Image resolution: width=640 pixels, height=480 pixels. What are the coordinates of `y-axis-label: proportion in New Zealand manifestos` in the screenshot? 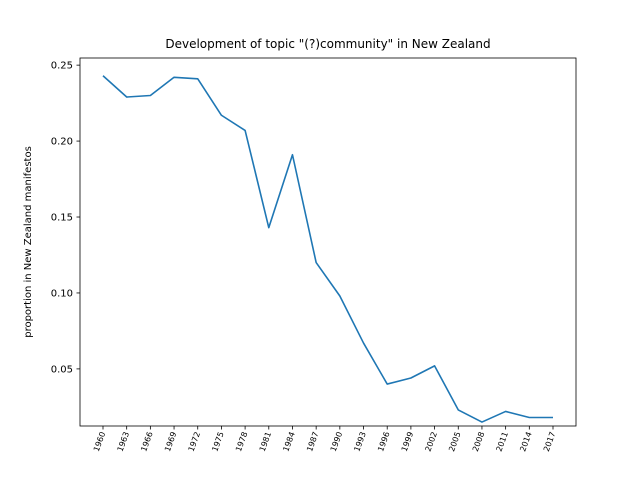 It's located at (28, 242).